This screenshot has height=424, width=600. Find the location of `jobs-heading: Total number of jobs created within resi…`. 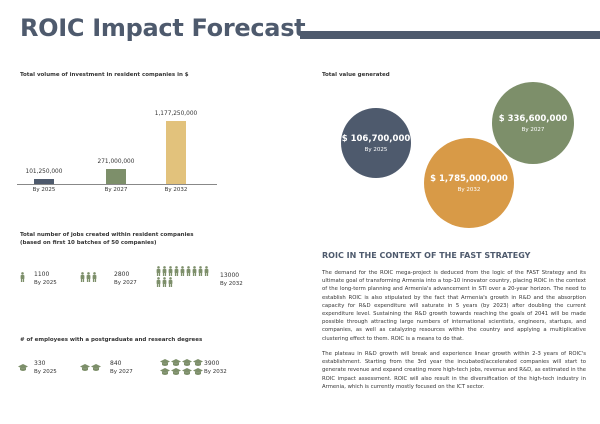

jobs-heading: Total number of jobs created within resi… is located at coordinates (107, 235).